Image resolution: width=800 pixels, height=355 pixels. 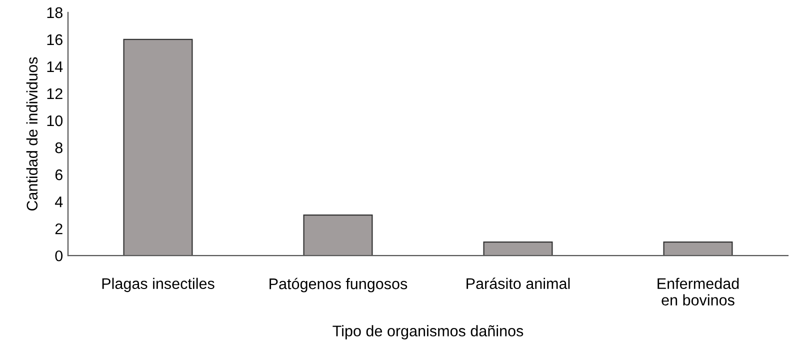 I want to click on x-tick-label: Patógenos fungosos, so click(x=339, y=285).